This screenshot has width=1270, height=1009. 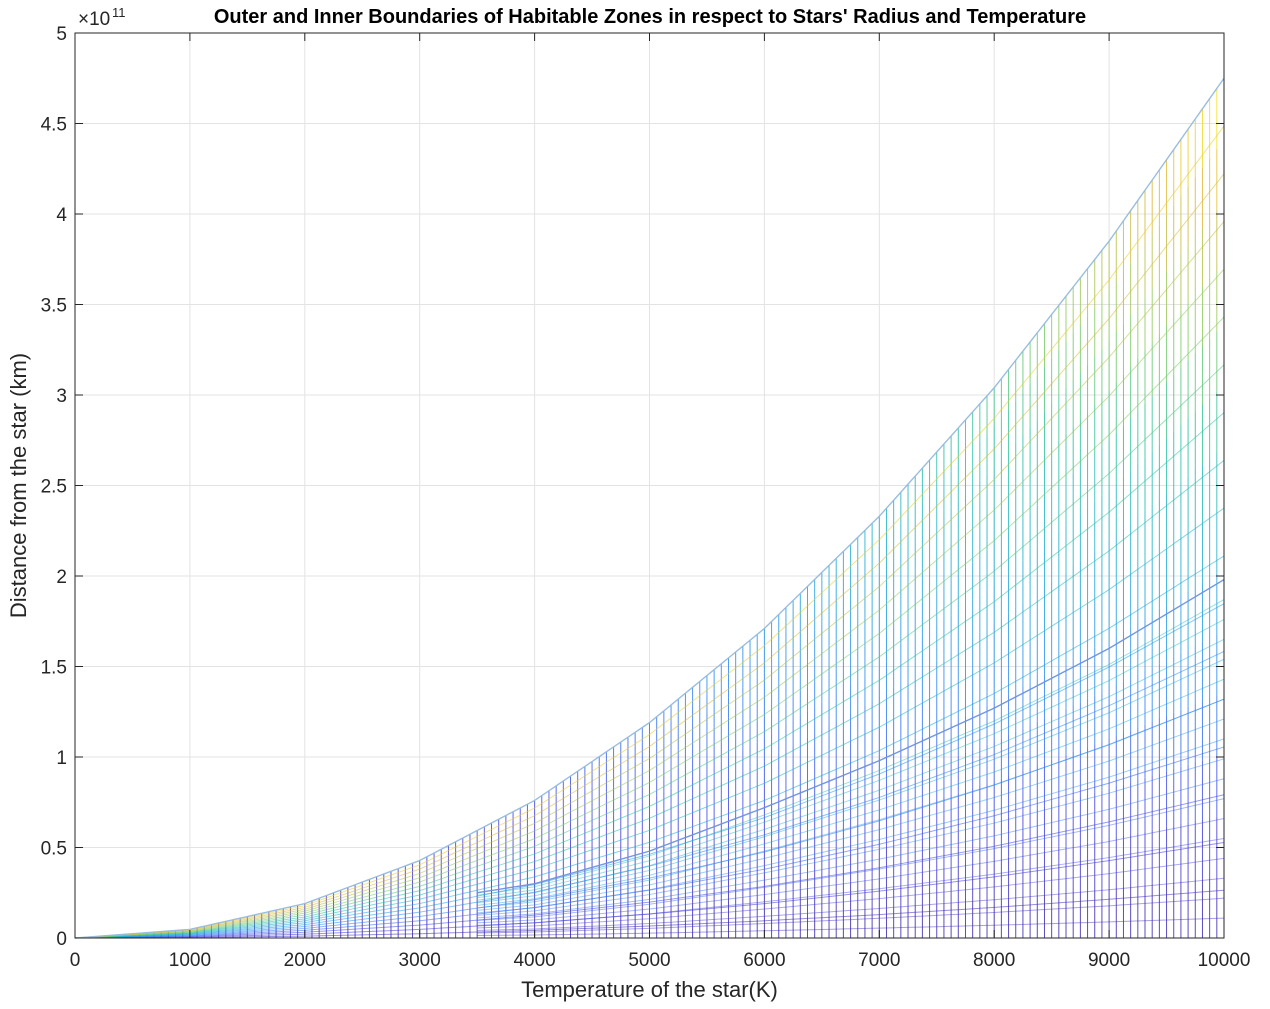 What do you see at coordinates (119, 12) in the screenshot?
I see `y-exponent-power: 11` at bounding box center [119, 12].